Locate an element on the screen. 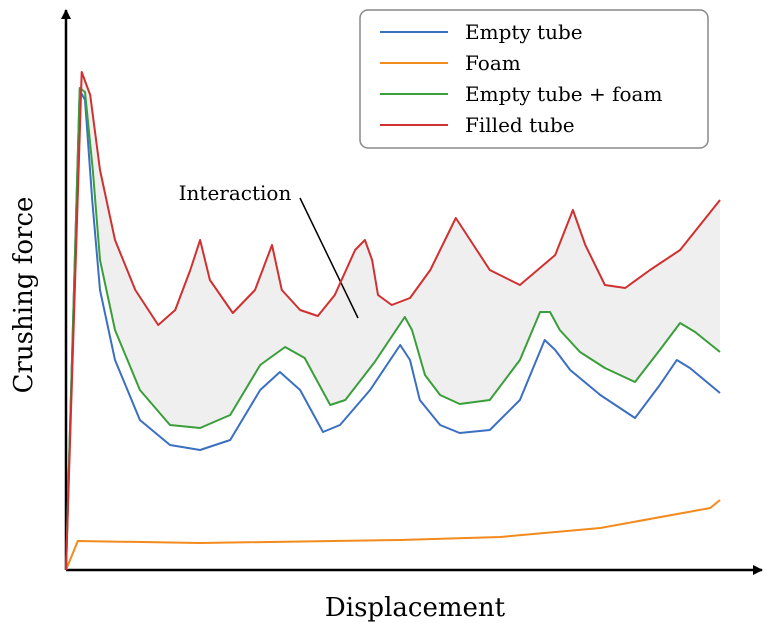 Image resolution: width=766 pixels, height=623 pixels. x-axis-label: Displacement is located at coordinates (415, 608).